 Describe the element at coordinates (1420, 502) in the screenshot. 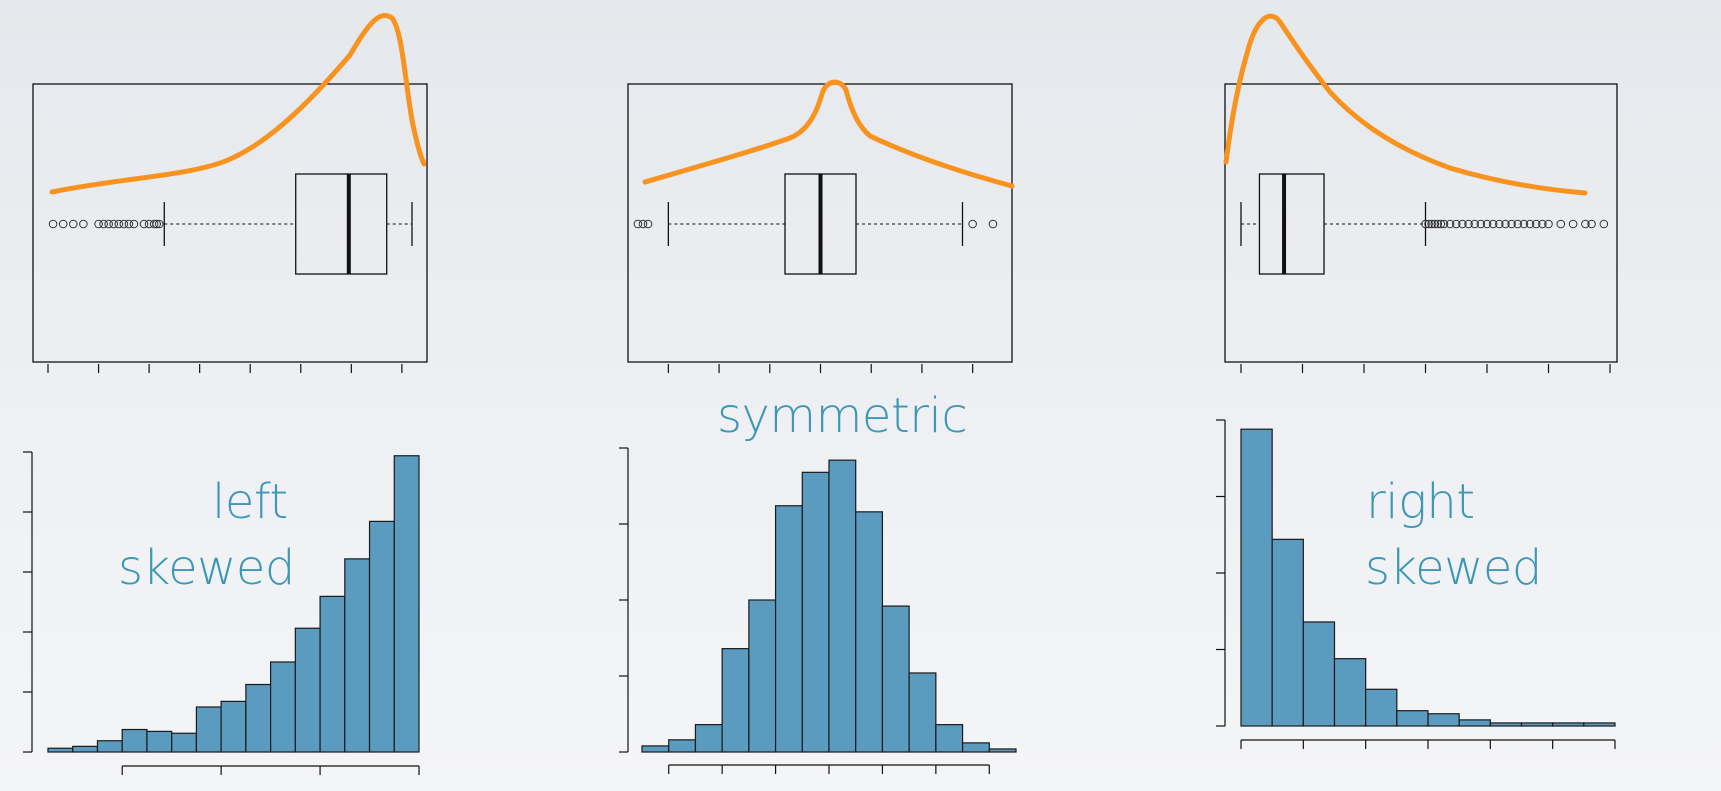

I see `label-right: right` at that location.